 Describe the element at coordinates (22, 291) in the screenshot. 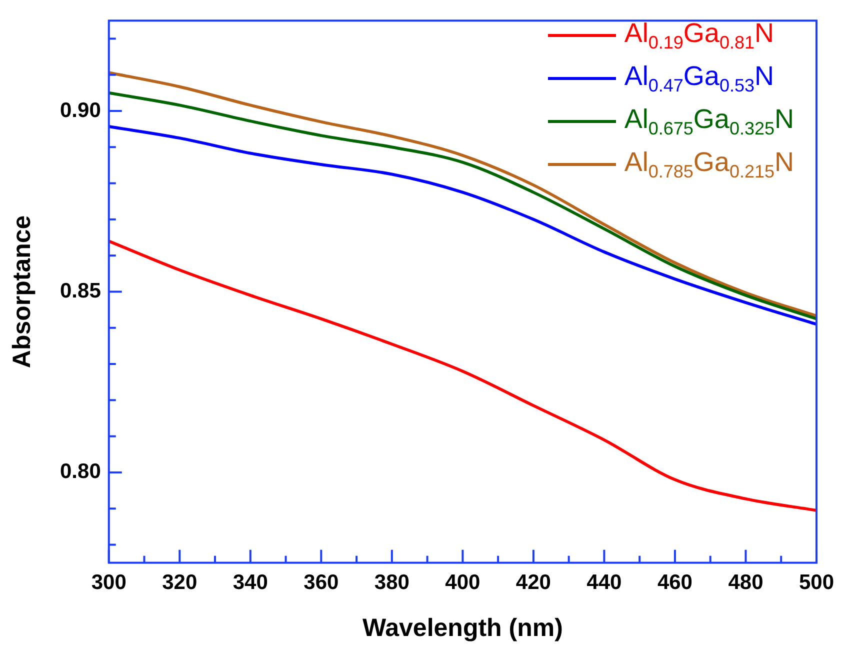

I see `y-axis-title: Absorptance` at that location.